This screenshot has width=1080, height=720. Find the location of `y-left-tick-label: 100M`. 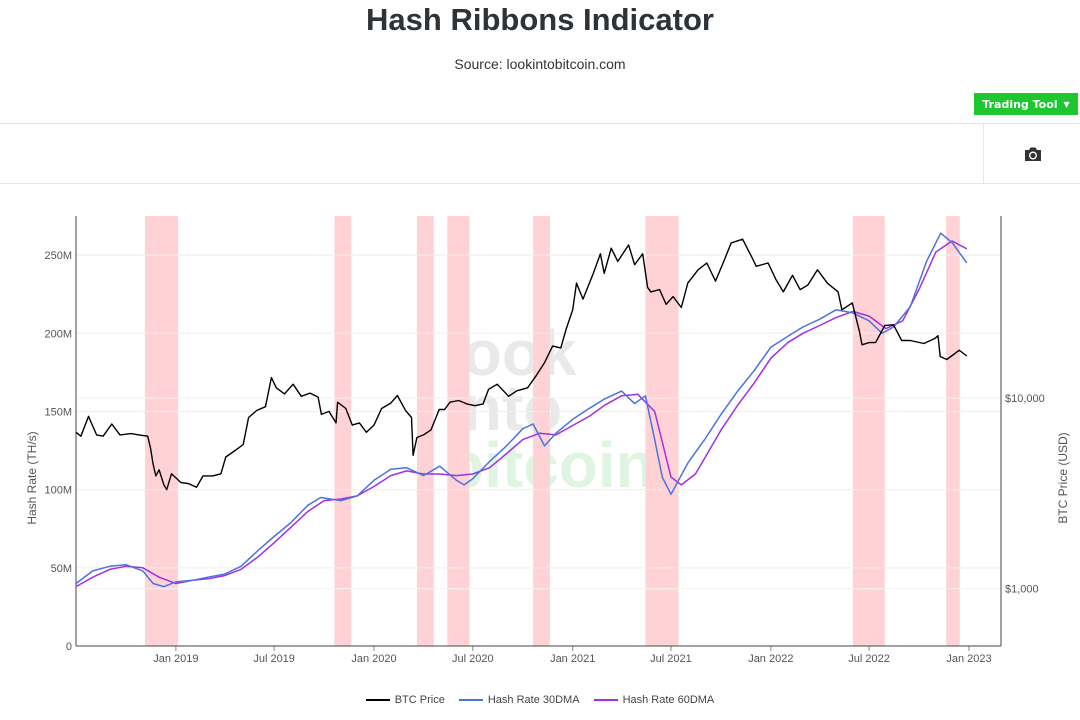

y-left-tick-label: 100M is located at coordinates (58, 491).